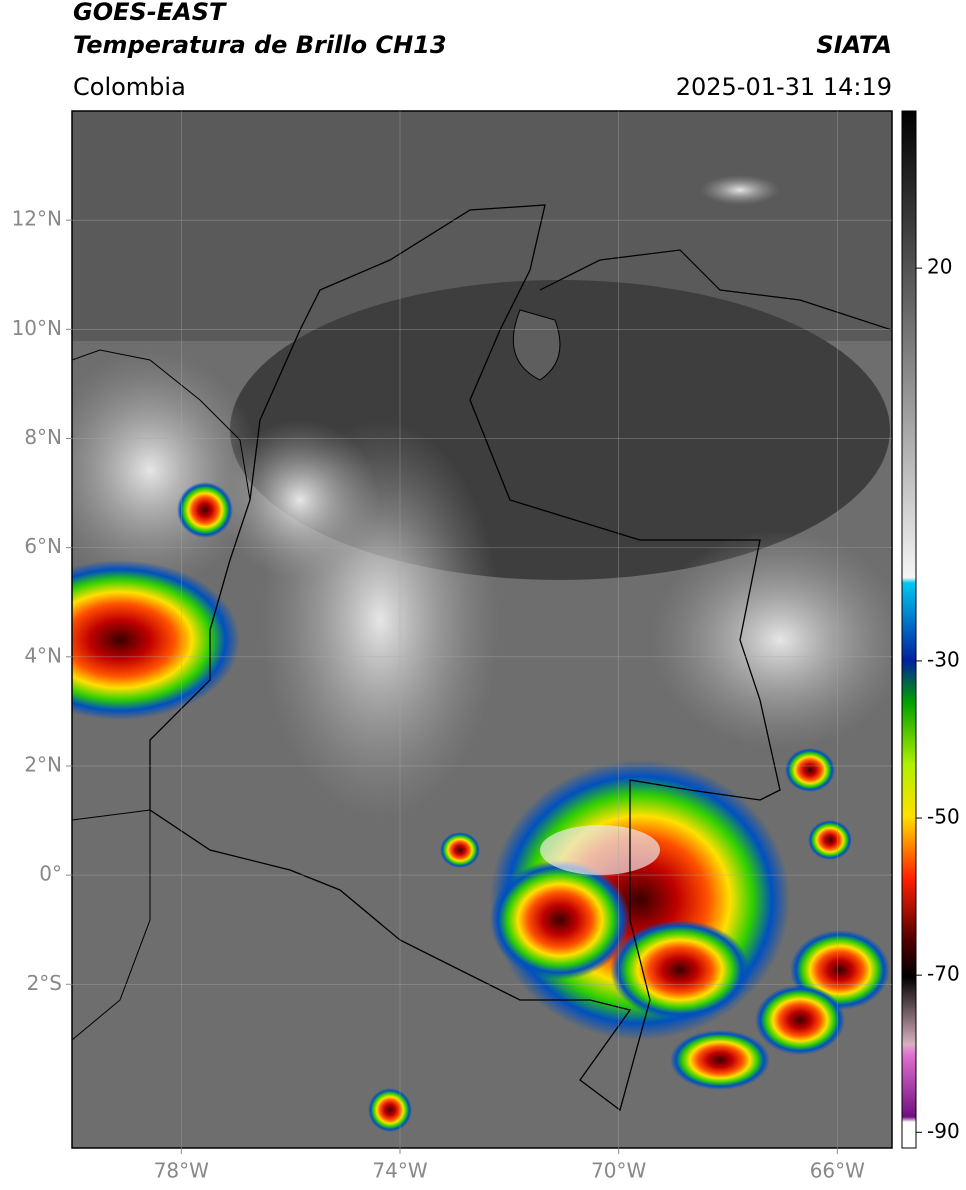 Image resolution: width=966 pixels, height=1190 pixels. Describe the element at coordinates (43, 437) in the screenshot. I see `y-tick-label: 8°N` at that location.